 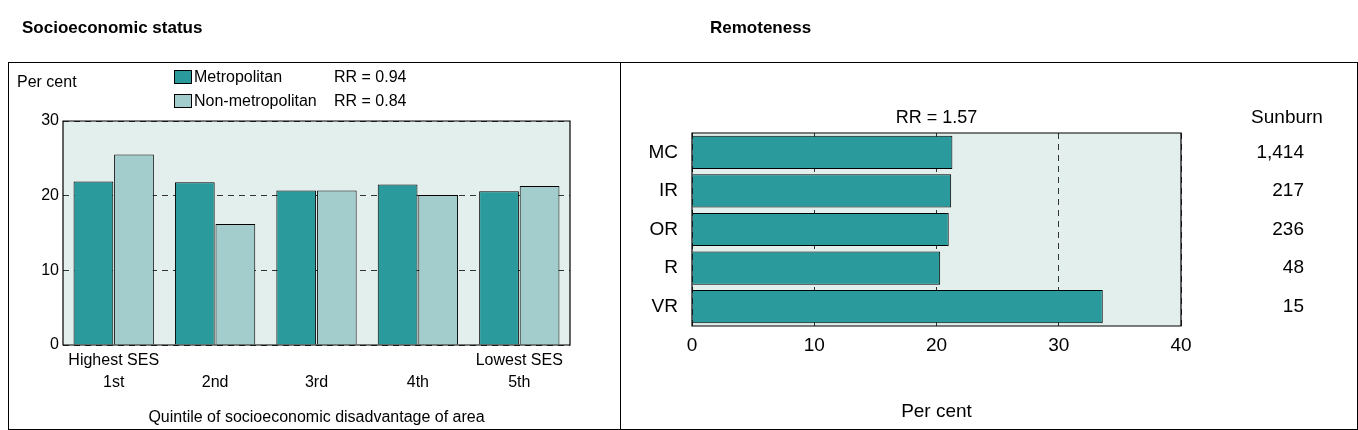 What do you see at coordinates (814, 344) in the screenshot?
I see `x-tick-label: 10` at bounding box center [814, 344].